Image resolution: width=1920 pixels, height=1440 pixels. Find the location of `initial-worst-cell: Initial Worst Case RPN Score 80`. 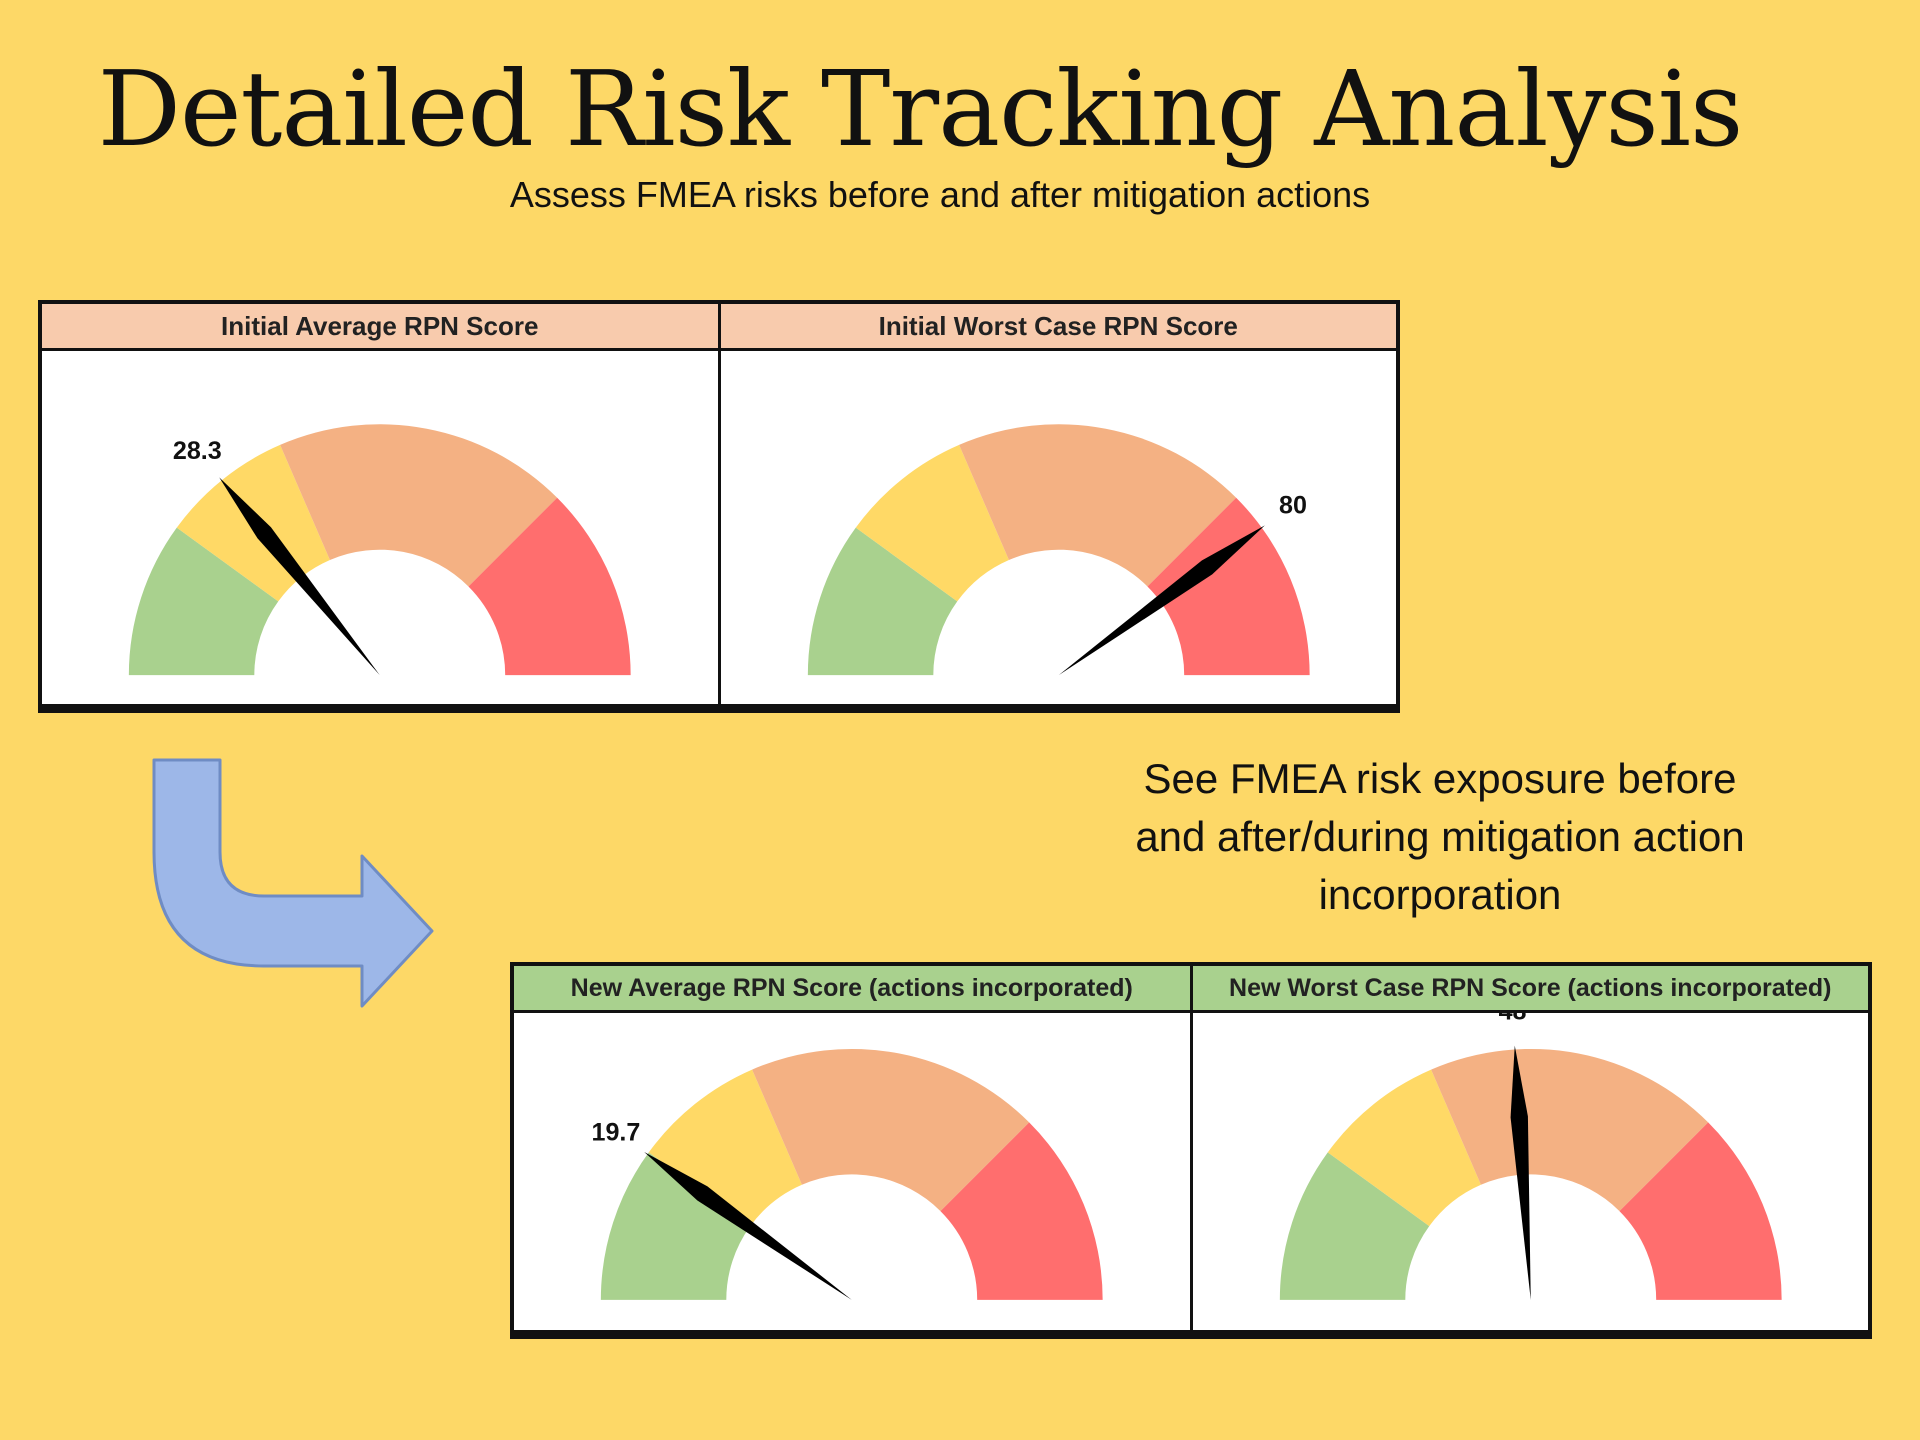

initial-worst-cell: Initial Worst Case RPN Score 80 is located at coordinates (1056, 504).